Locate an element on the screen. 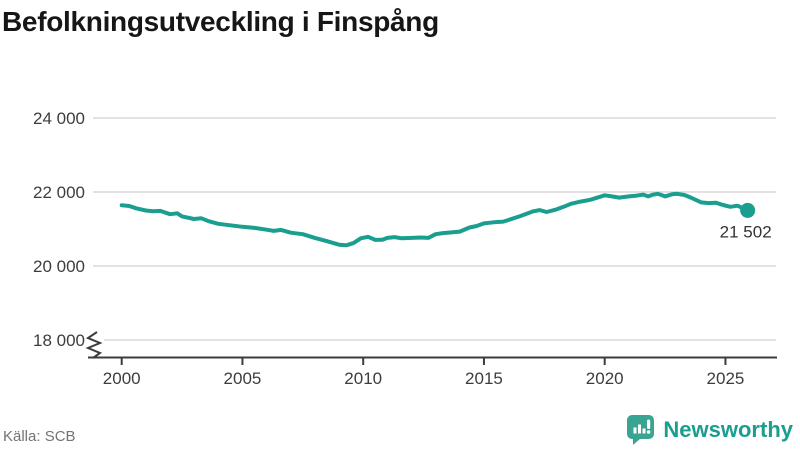  newsworthy-logo: Newsworthy is located at coordinates (709, 430).